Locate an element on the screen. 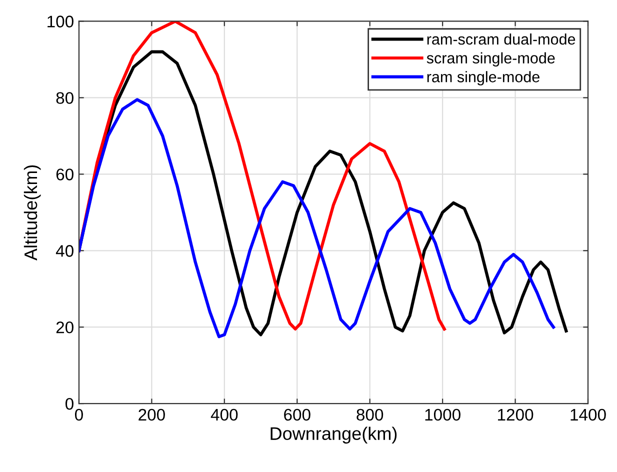  x-axis-title: Downrange(km) is located at coordinates (333, 435).